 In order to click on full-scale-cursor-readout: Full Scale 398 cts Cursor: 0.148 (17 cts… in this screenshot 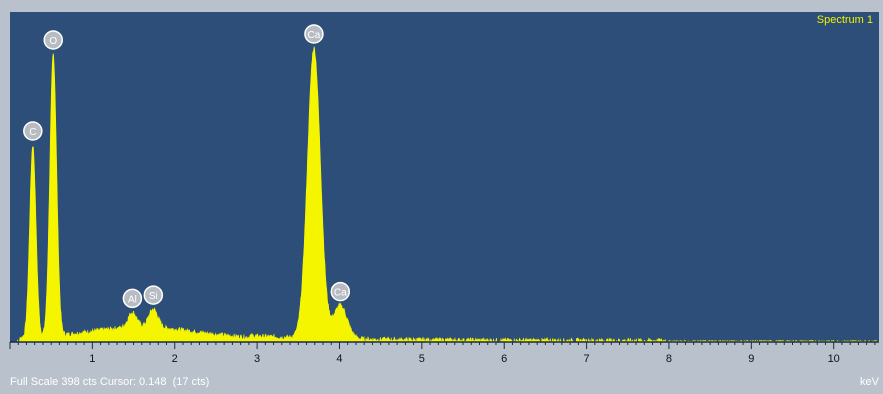, I will do `click(110, 382)`.